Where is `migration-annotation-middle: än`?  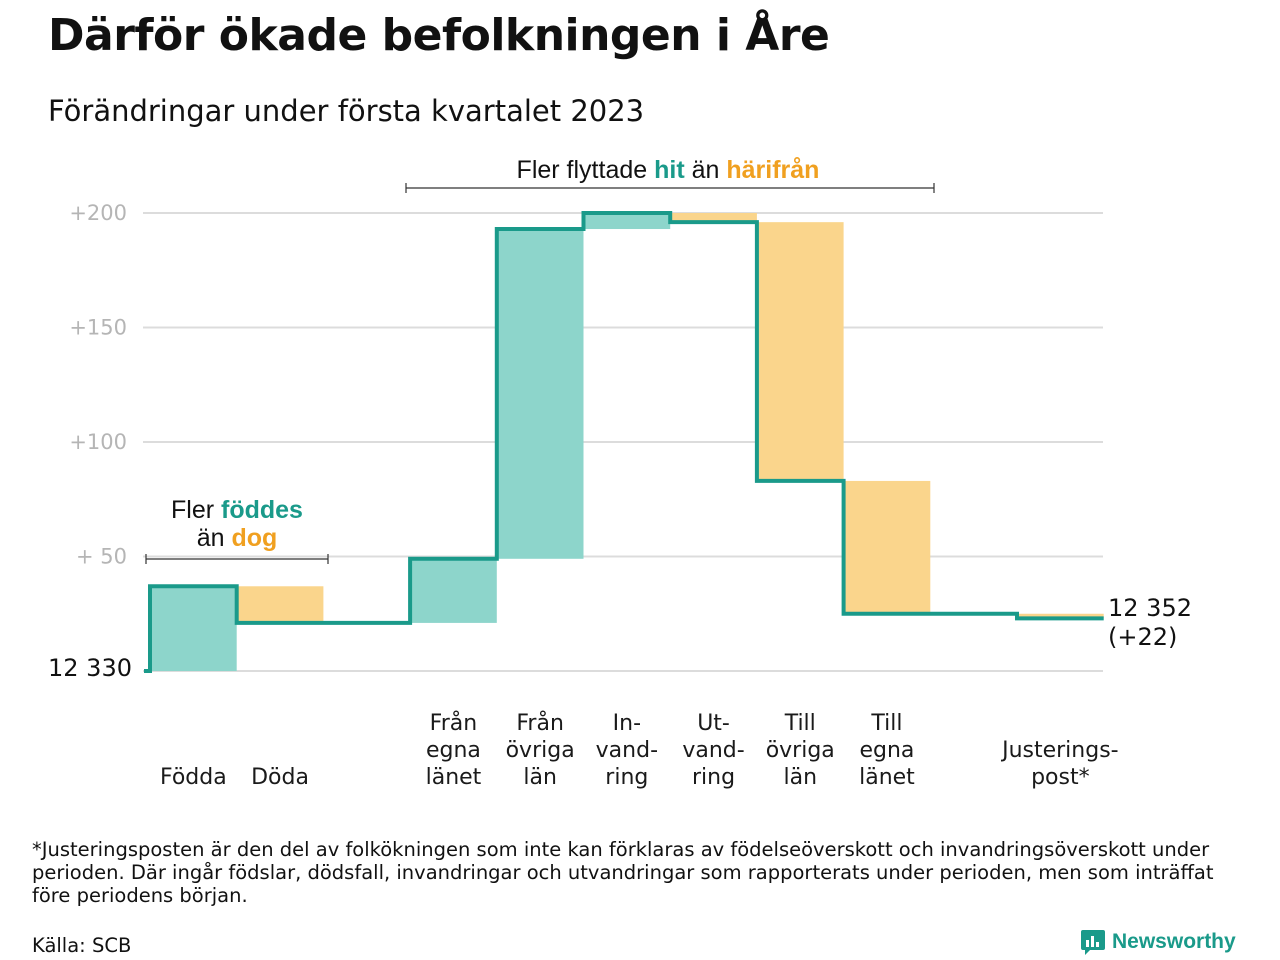
migration-annotation-middle: än is located at coordinates (706, 170).